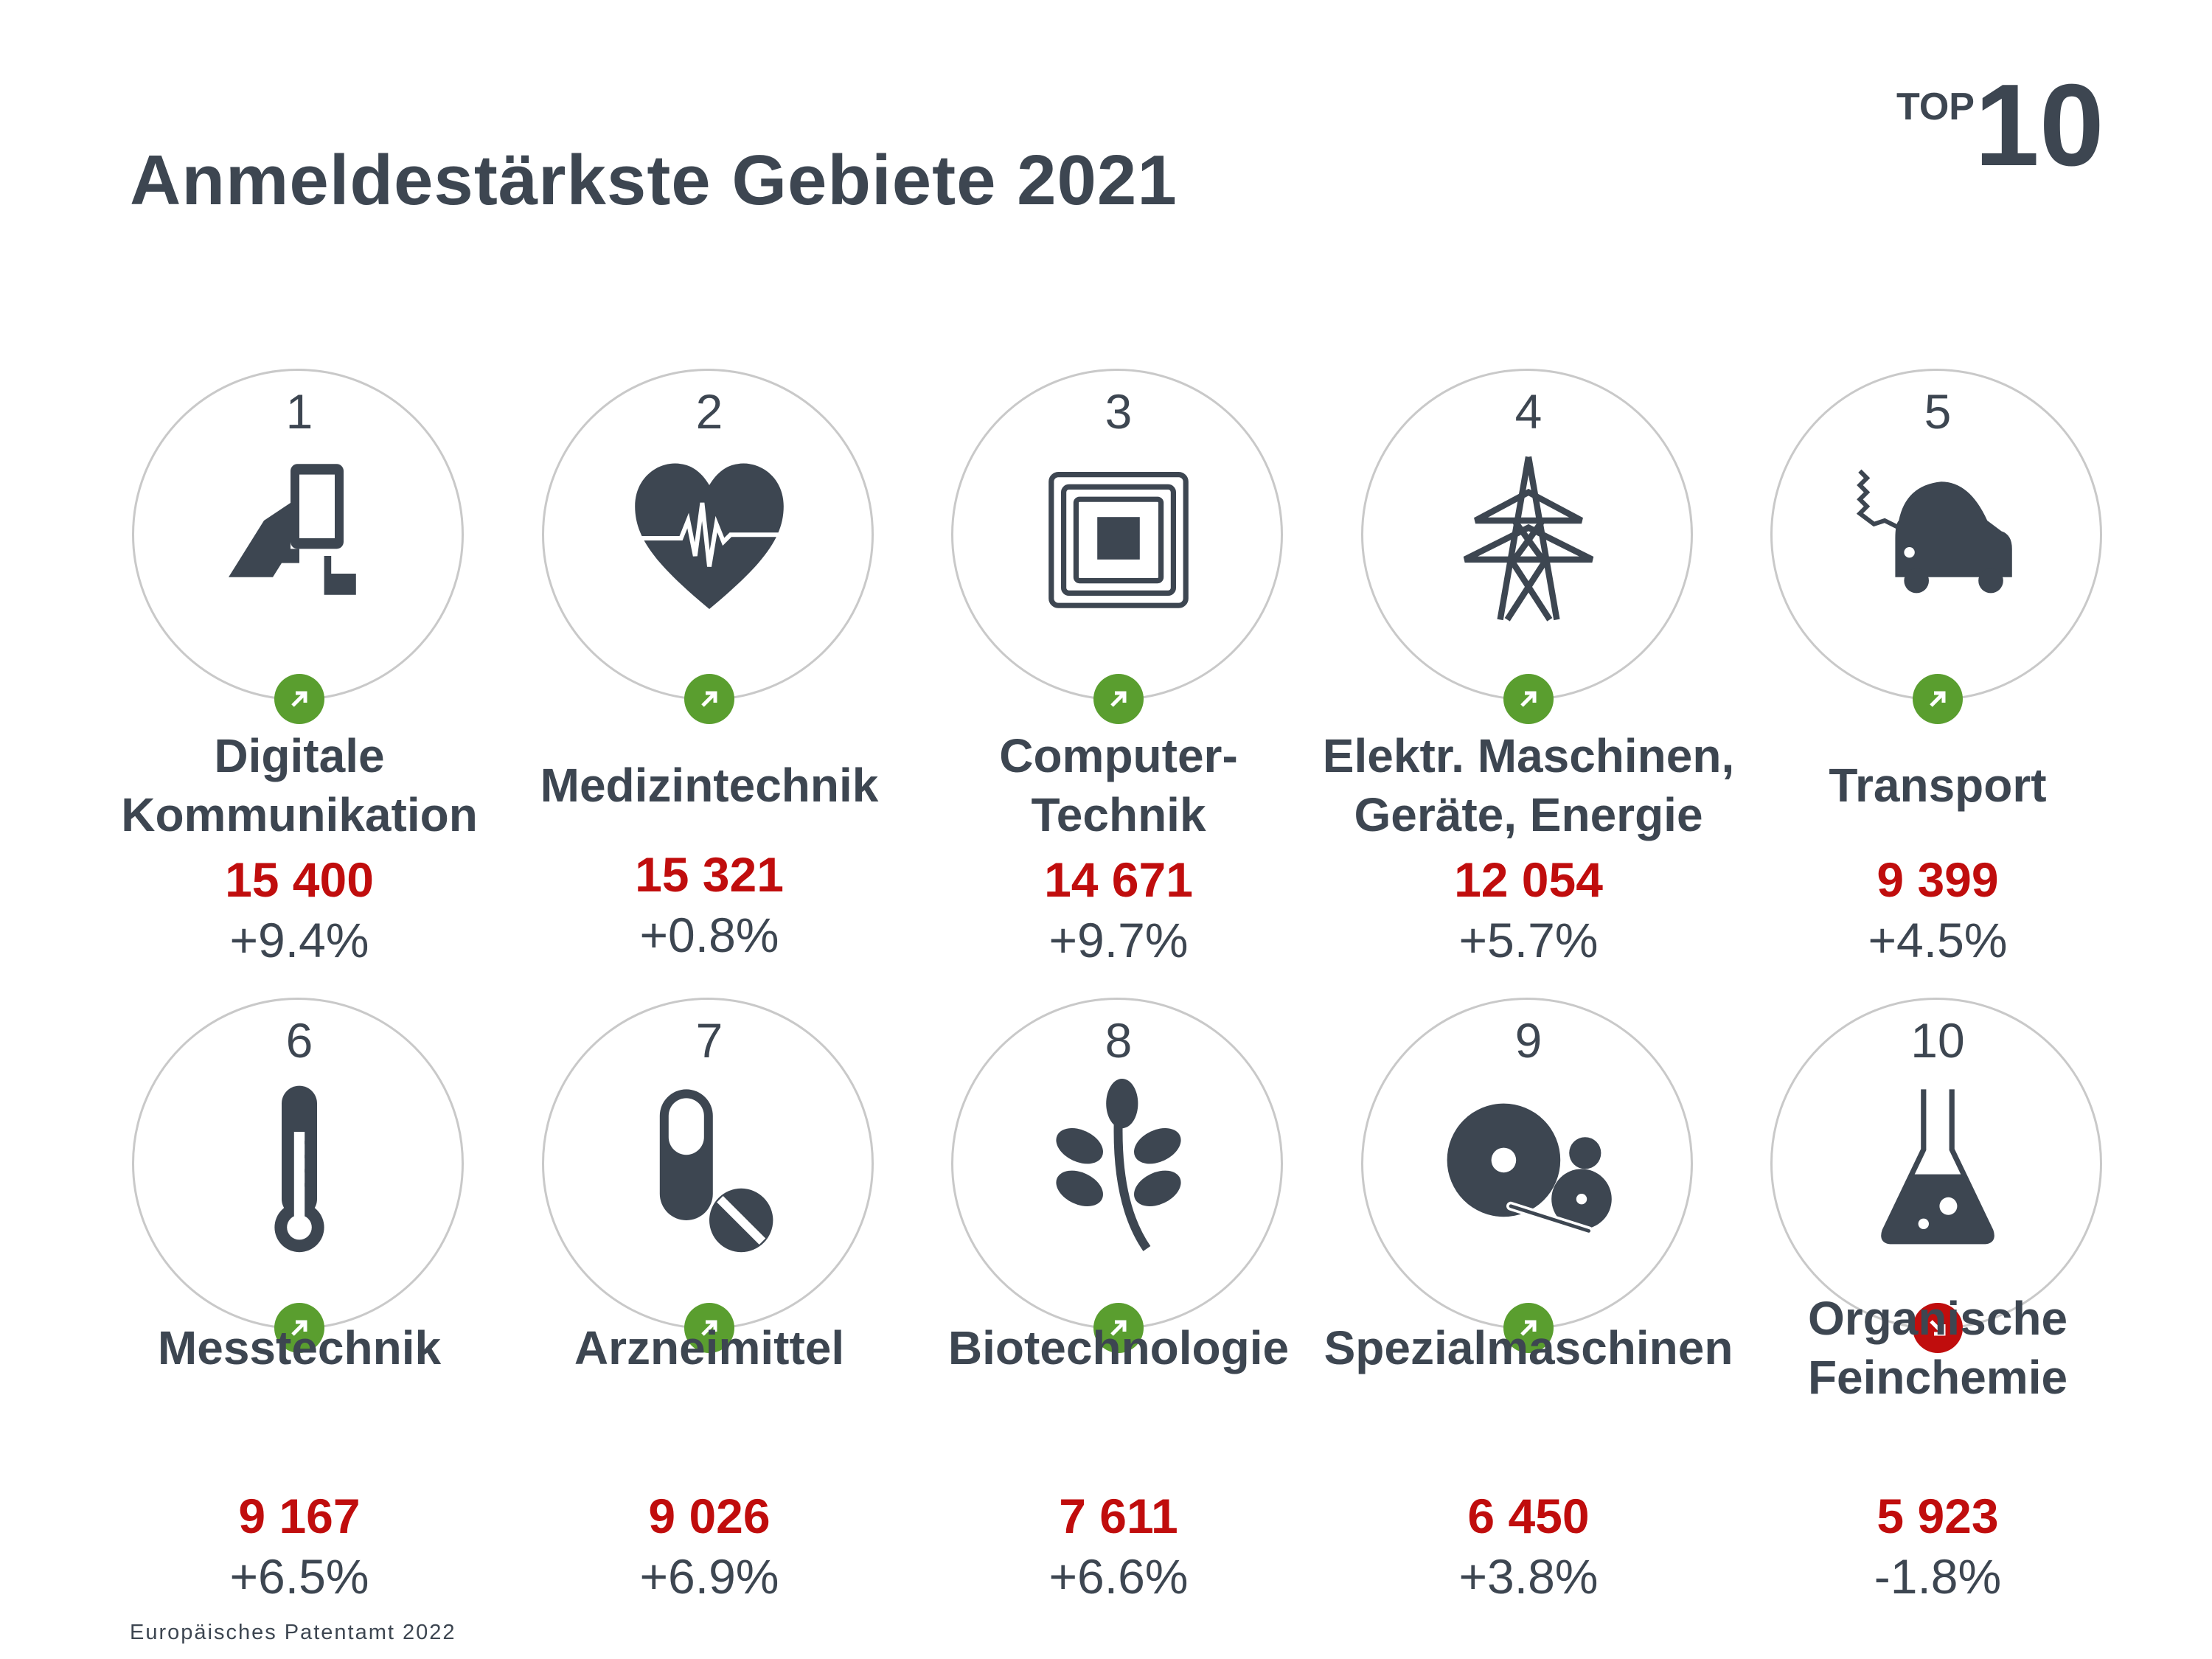 The height and width of the screenshot is (1659, 2212). Describe the element at coordinates (709, 411) in the screenshot. I see `rank-number: 2` at that location.